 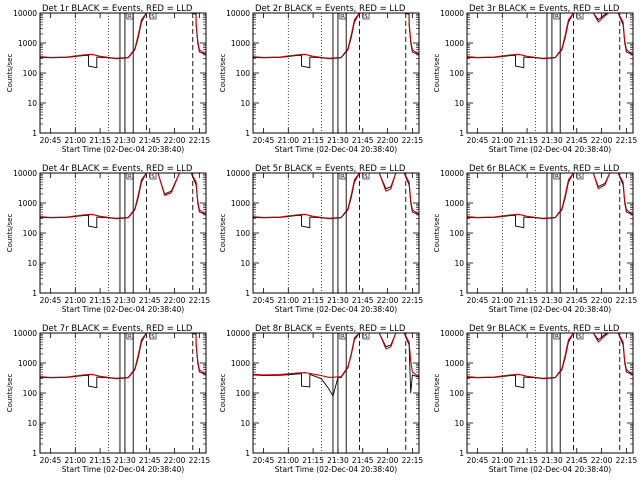 I want to click on panel-title: Det 2r BLACK = Events, RED = LLD, so click(x=330, y=9).